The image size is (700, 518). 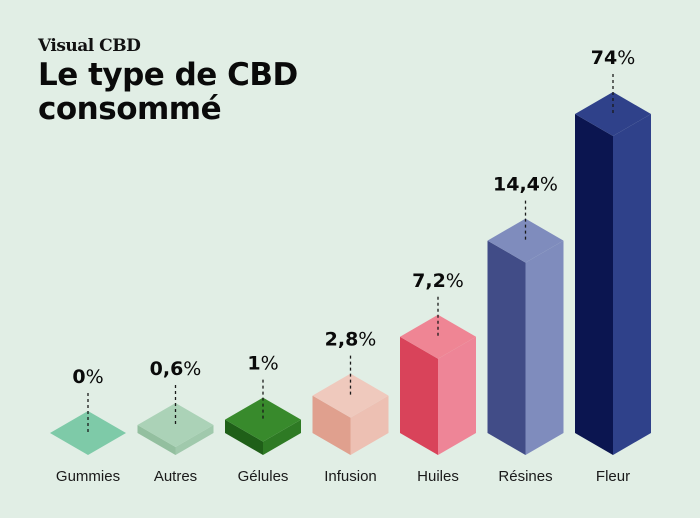 I want to click on bar-gélules: 1% Gélules, so click(x=263, y=419).